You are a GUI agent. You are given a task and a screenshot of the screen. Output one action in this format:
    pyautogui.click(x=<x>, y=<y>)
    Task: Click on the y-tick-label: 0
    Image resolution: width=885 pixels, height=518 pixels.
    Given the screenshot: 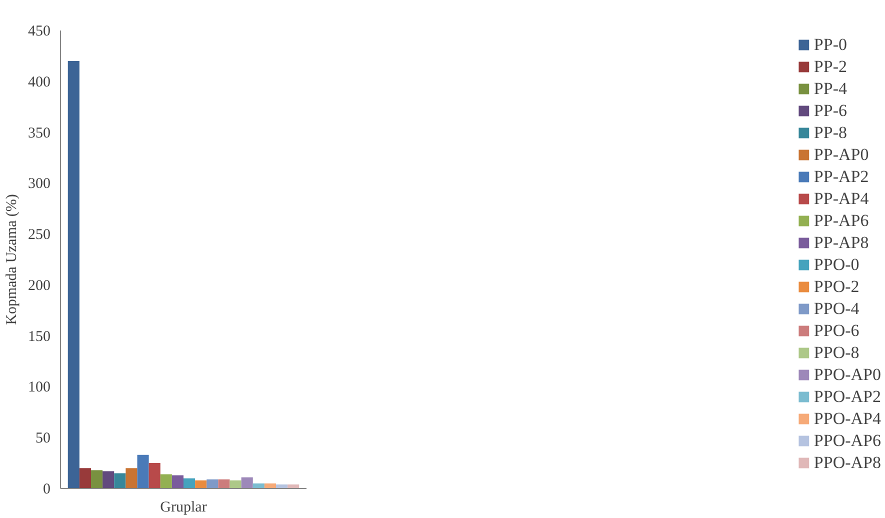 What is the action you would take?
    pyautogui.click(x=46, y=490)
    